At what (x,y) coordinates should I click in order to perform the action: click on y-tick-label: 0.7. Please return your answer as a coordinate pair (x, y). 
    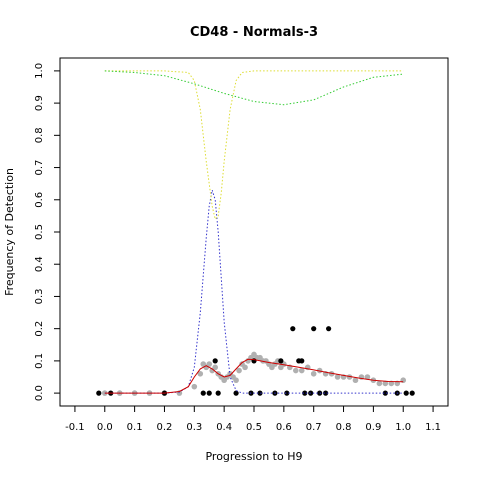
    Looking at the image, I should click on (39, 168).